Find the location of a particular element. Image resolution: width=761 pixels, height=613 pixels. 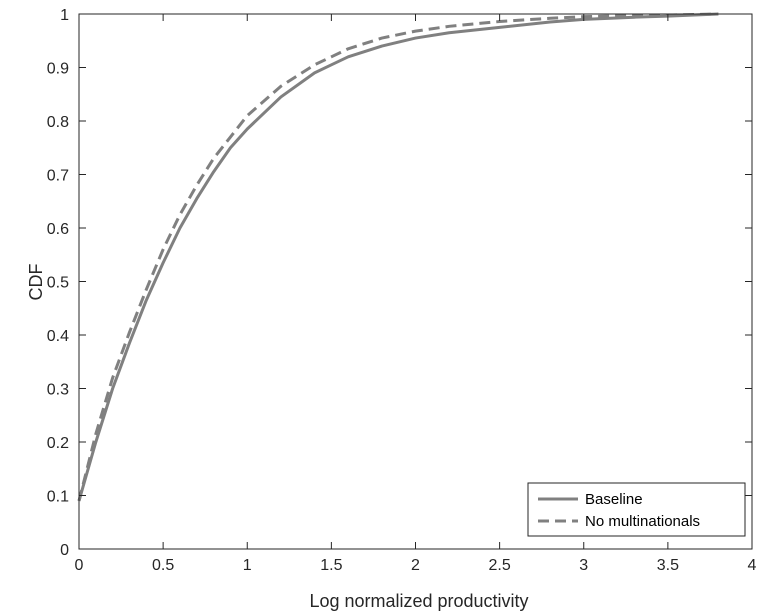

y-tick-label: 0 is located at coordinates (64, 550).